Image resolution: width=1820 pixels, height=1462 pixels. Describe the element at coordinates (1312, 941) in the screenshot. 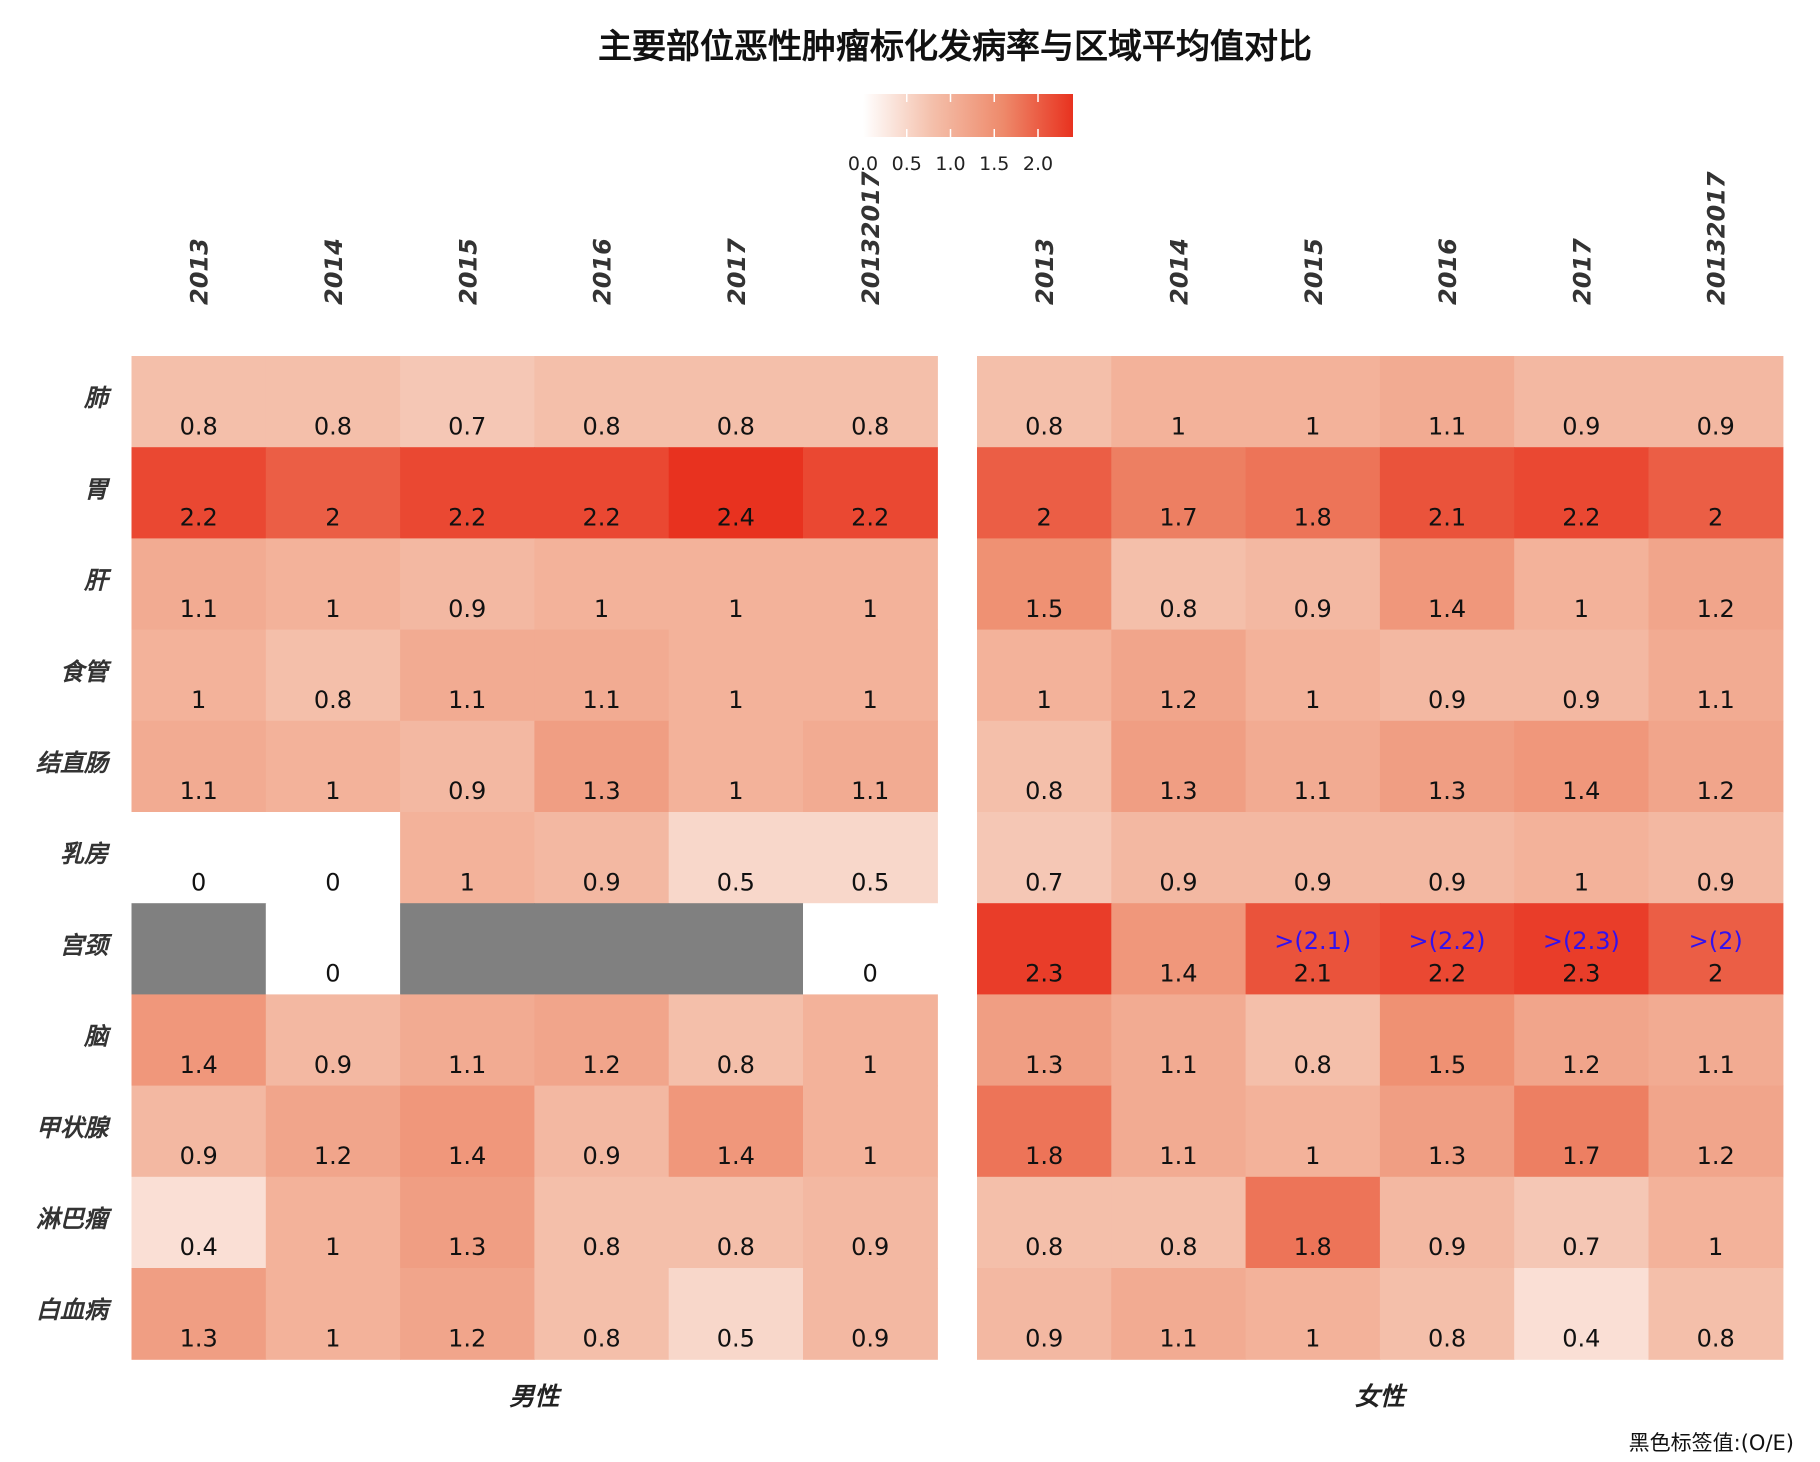

I see `cell-annotation: >(2.1)` at that location.